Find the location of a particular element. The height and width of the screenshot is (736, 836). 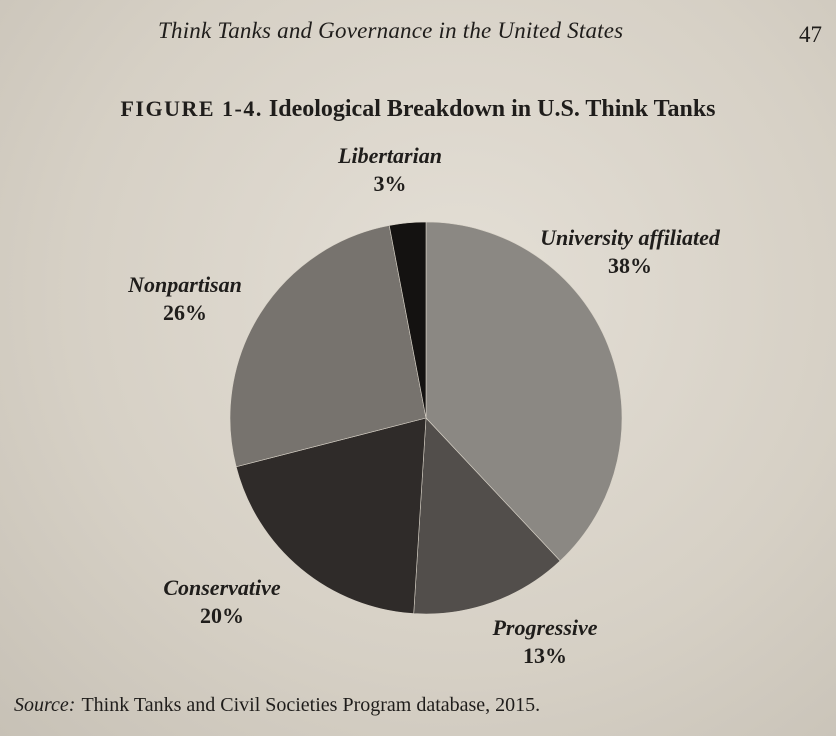

slice-value-nonpartisan: 26% is located at coordinates (185, 312).